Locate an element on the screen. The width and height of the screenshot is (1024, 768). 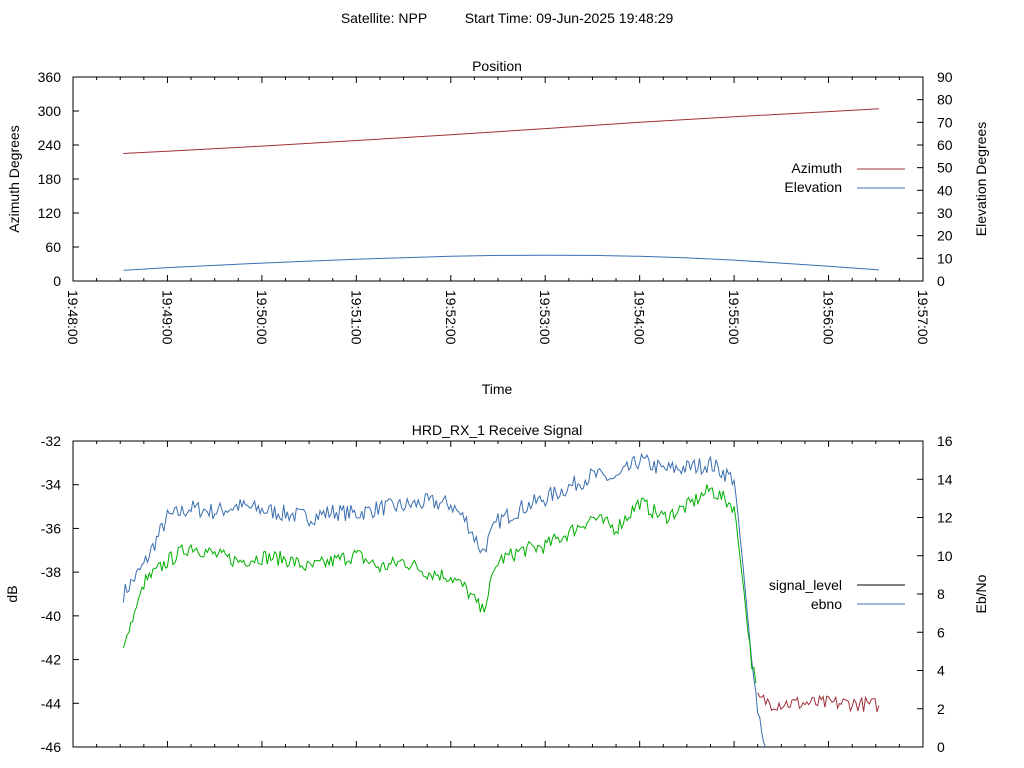
signal-y-axis-label: dB is located at coordinates (12, 593).